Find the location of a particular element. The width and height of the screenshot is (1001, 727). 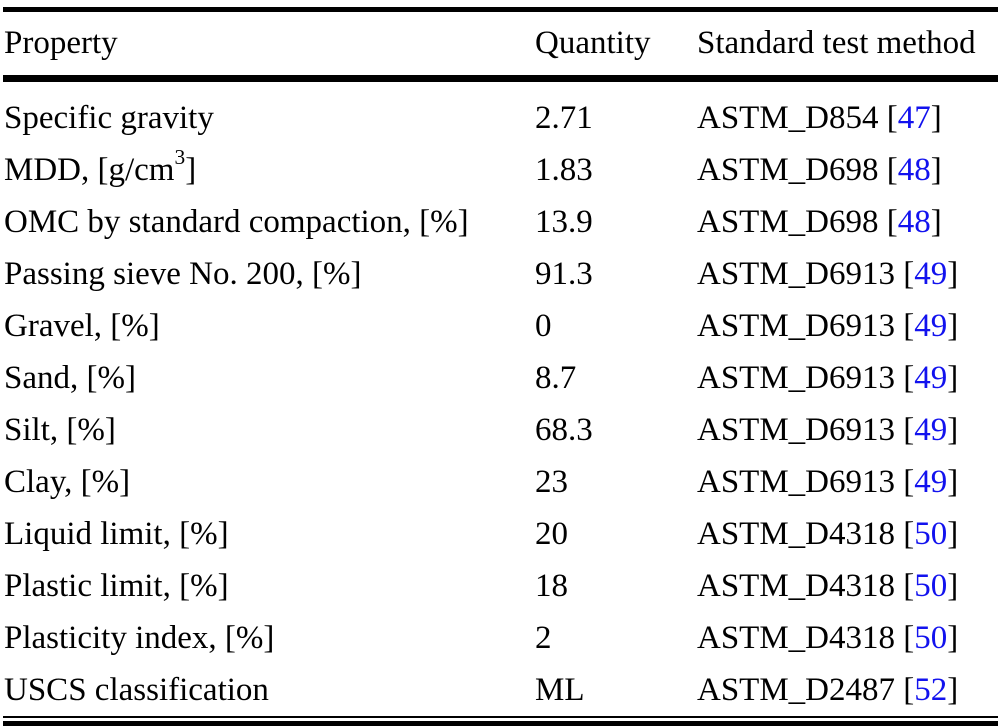

quantity-cell: 18 is located at coordinates (551, 585).